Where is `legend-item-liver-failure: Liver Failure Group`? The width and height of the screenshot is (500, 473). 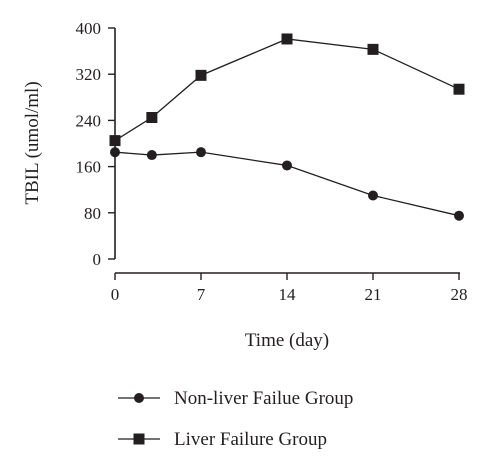 legend-item-liver-failure: Liver Failure Group is located at coordinates (222, 439).